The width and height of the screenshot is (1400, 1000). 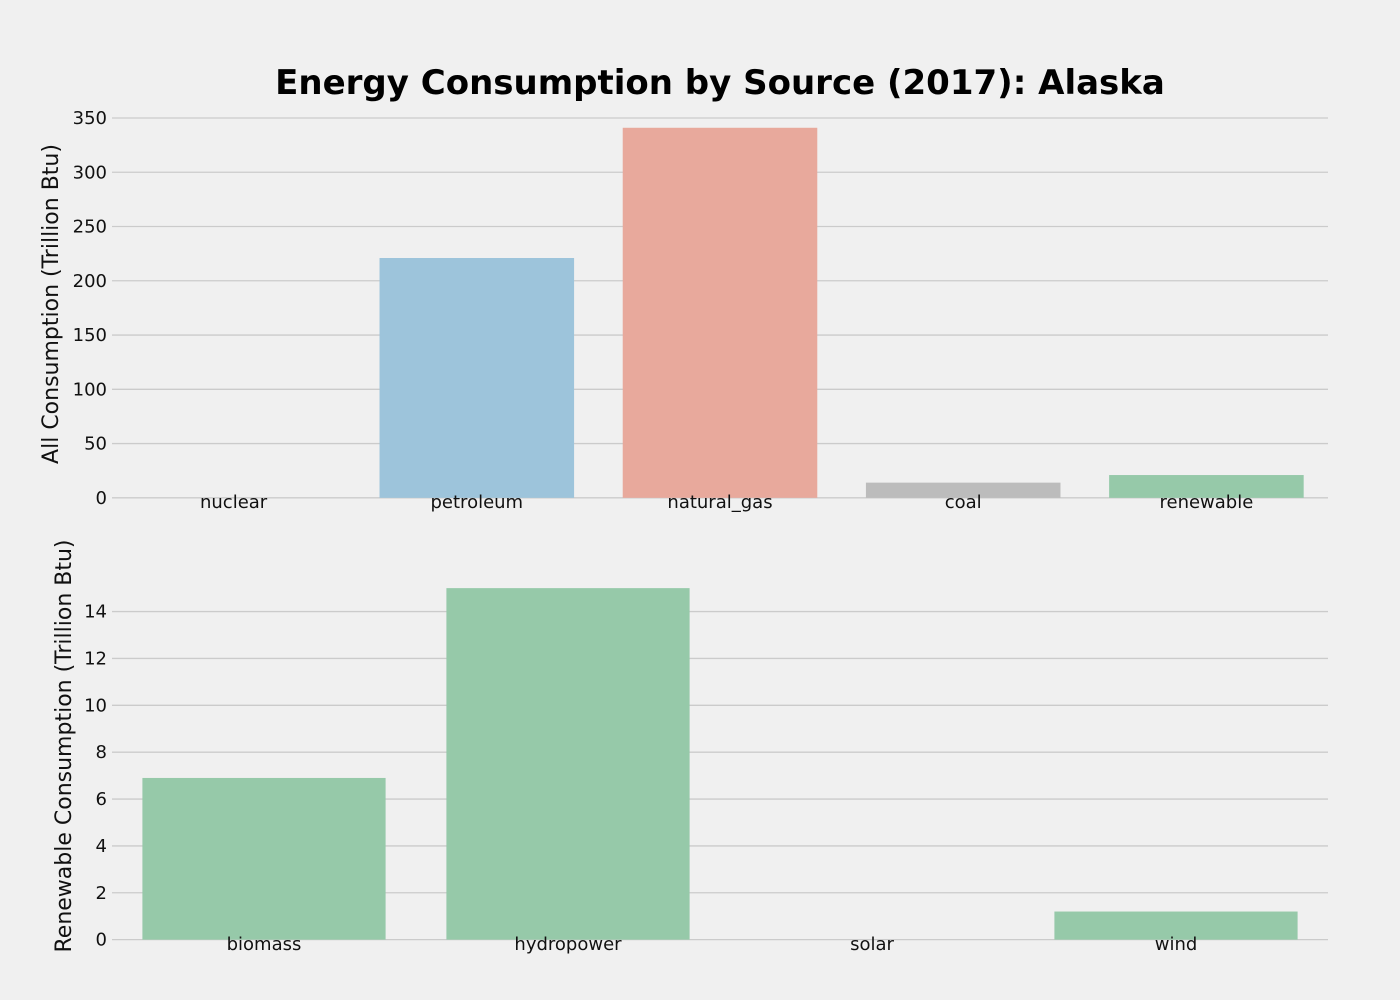 I want to click on bar-wind, so click(x=1176, y=925).